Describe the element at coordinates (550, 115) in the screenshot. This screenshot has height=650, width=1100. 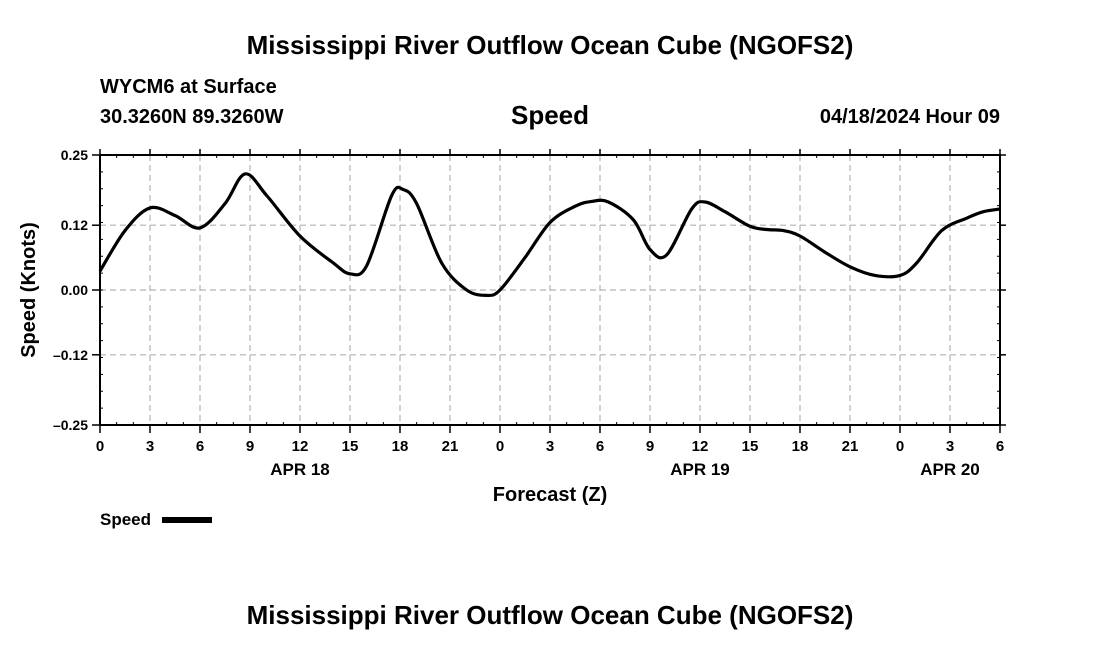
I see `variable-title: Speed` at that location.